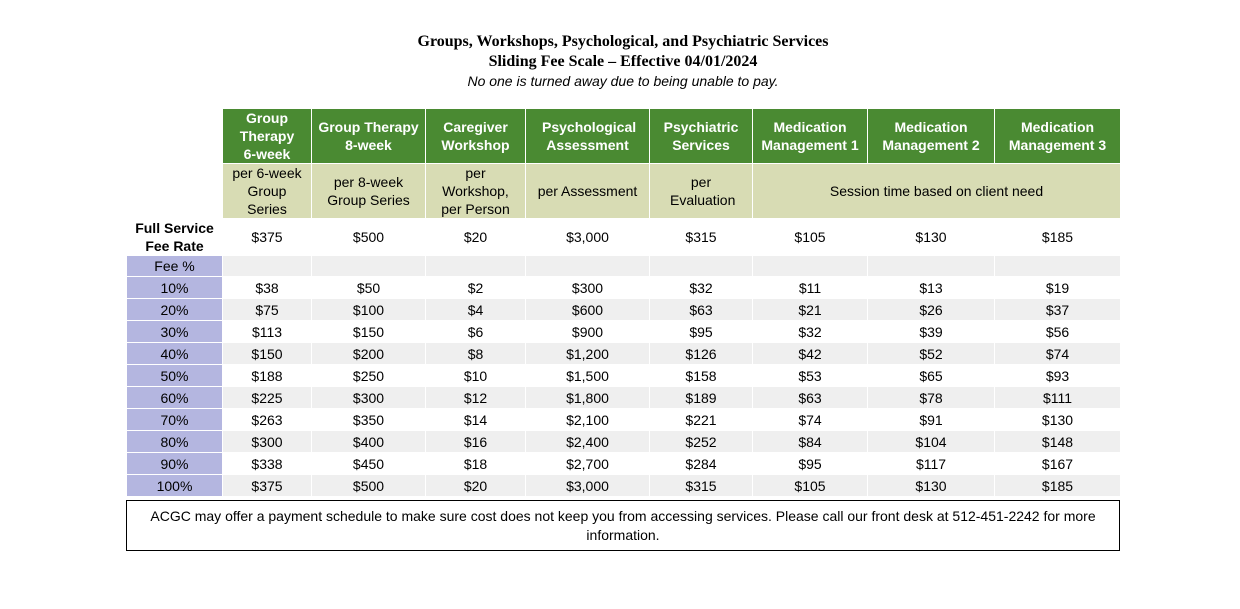 This screenshot has height=609, width=1240. What do you see at coordinates (174, 485) in the screenshot?
I see `fee-percent-cell: 100%` at bounding box center [174, 485].